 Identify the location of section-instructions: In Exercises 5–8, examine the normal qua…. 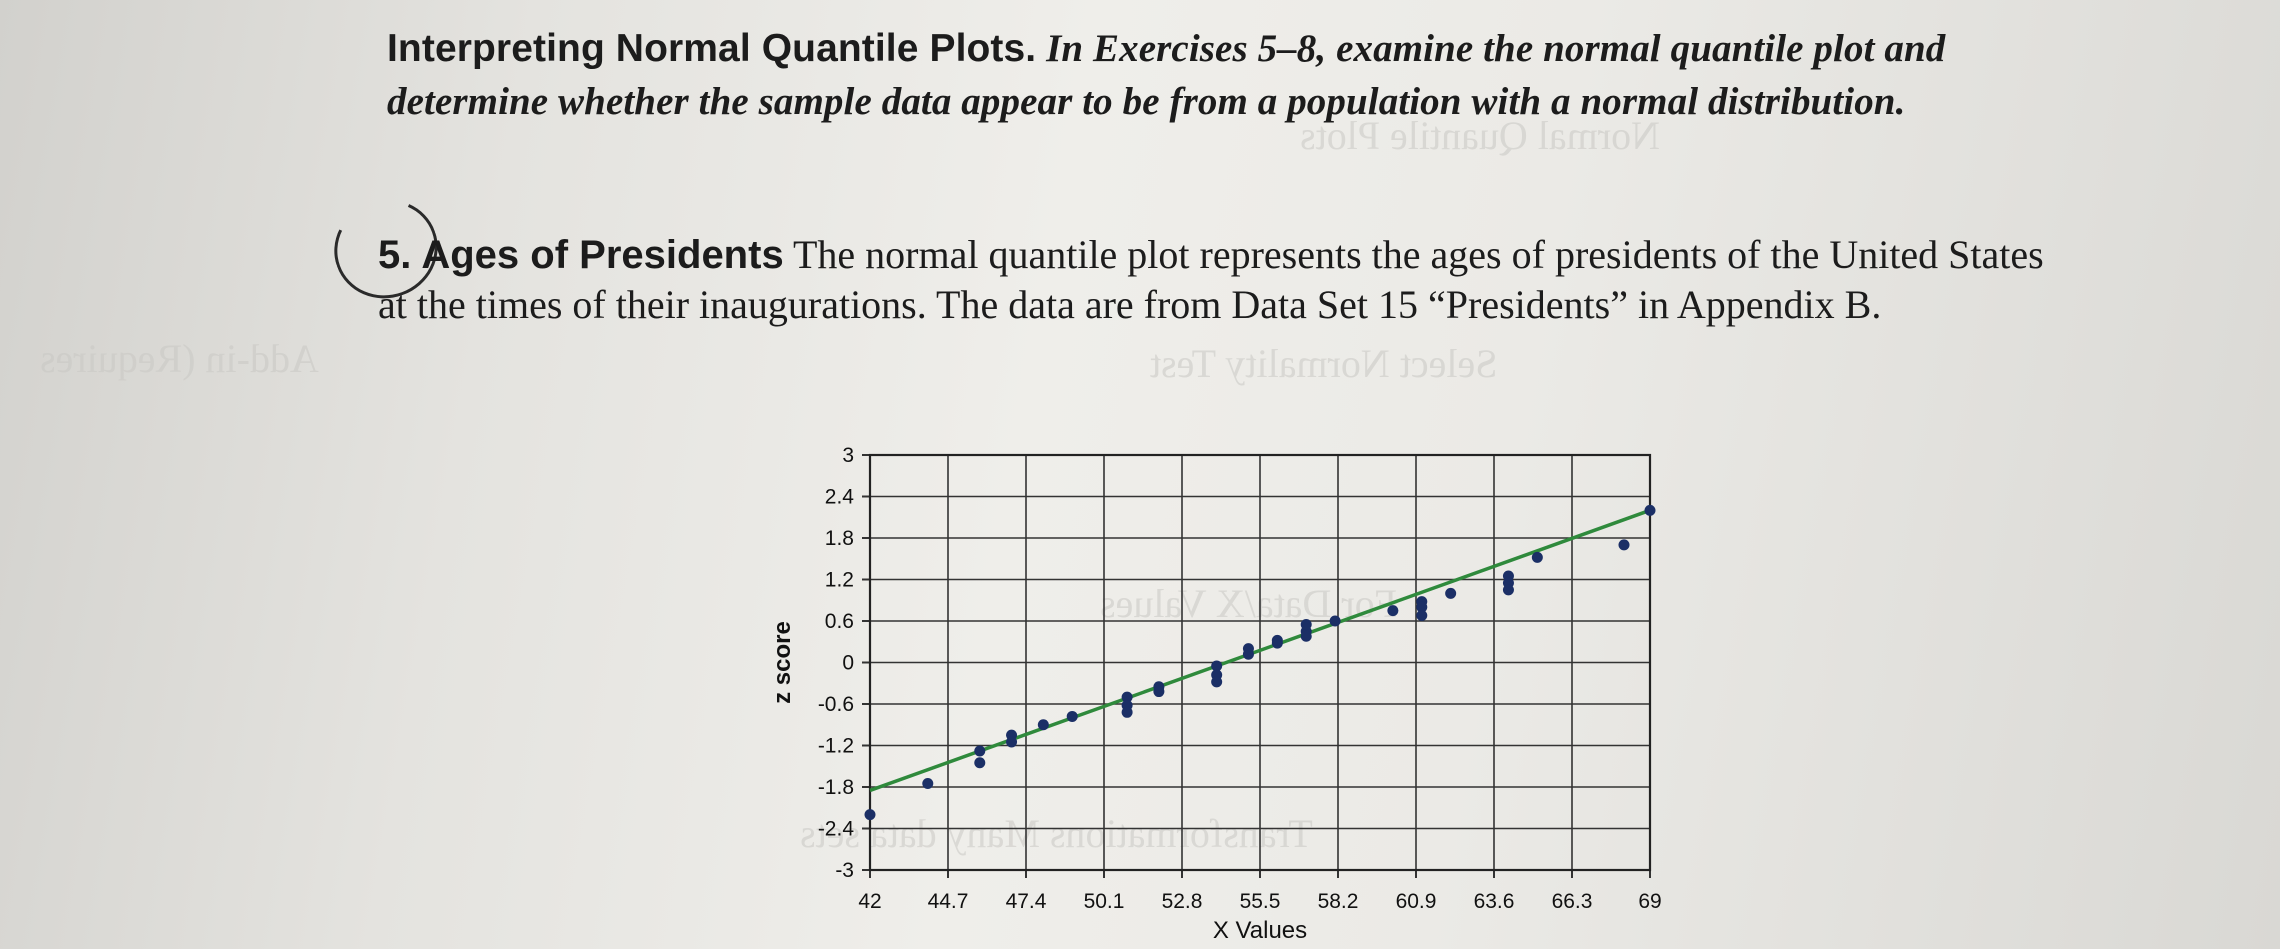
(1166, 75).